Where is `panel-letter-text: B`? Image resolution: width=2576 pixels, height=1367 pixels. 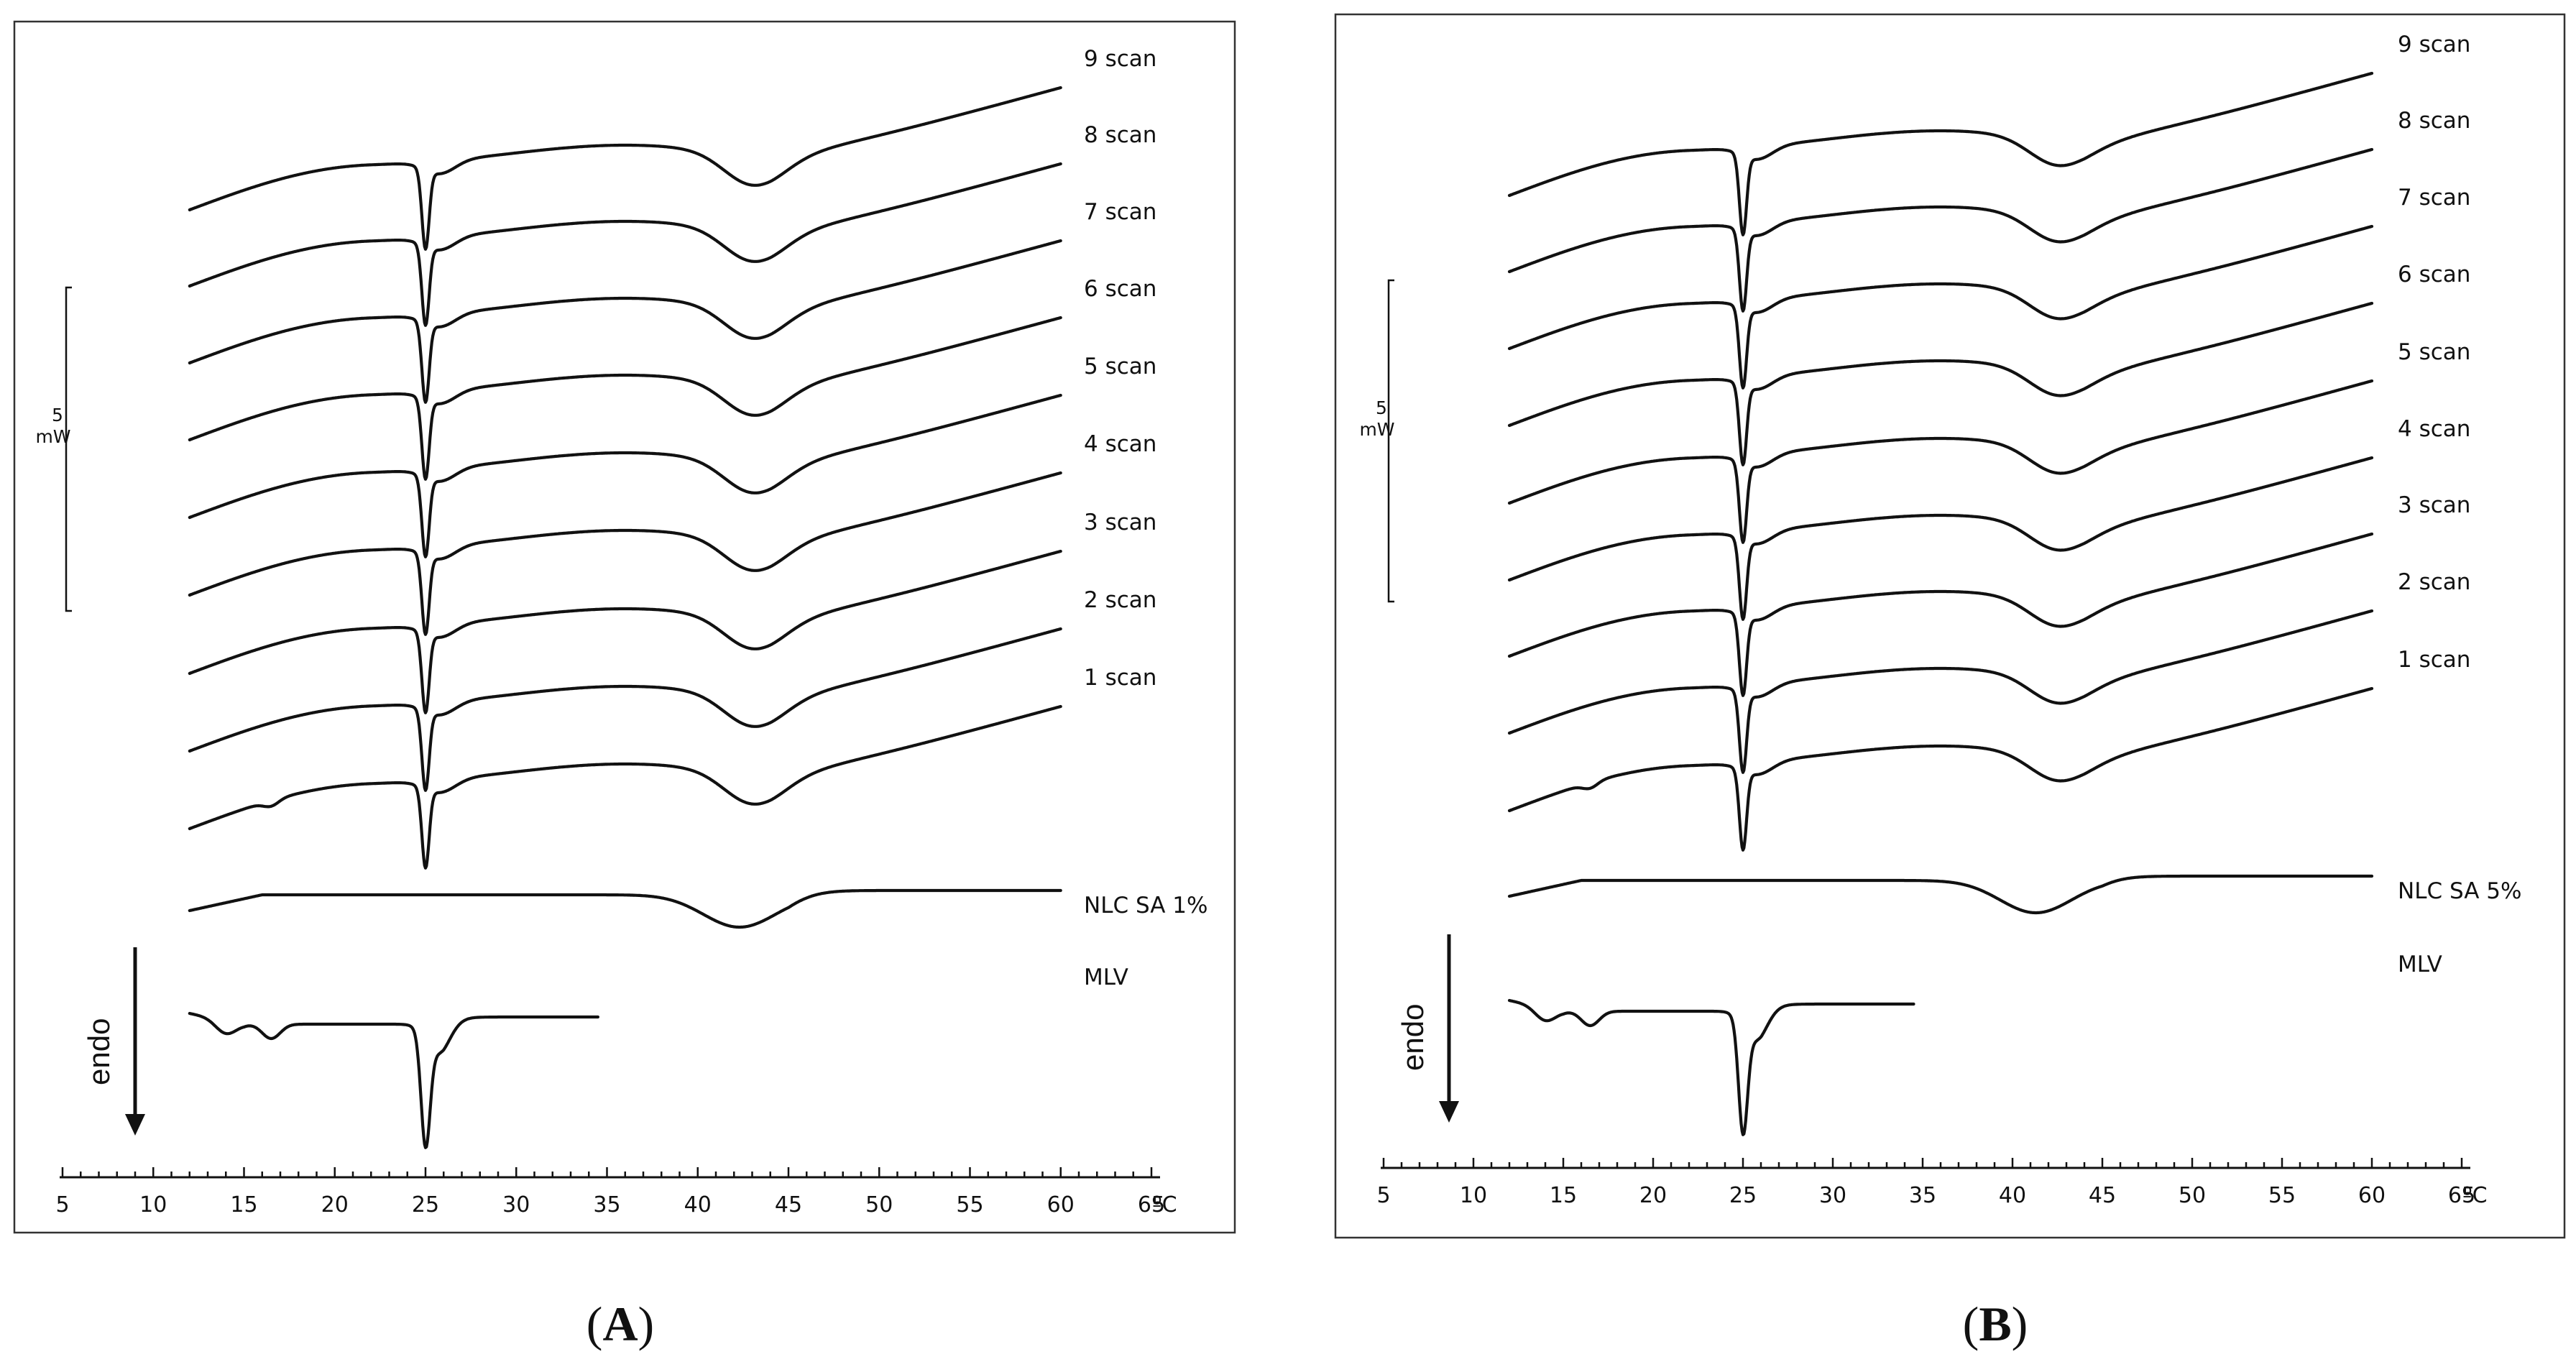
panel-letter-text: B is located at coordinates (1995, 1324).